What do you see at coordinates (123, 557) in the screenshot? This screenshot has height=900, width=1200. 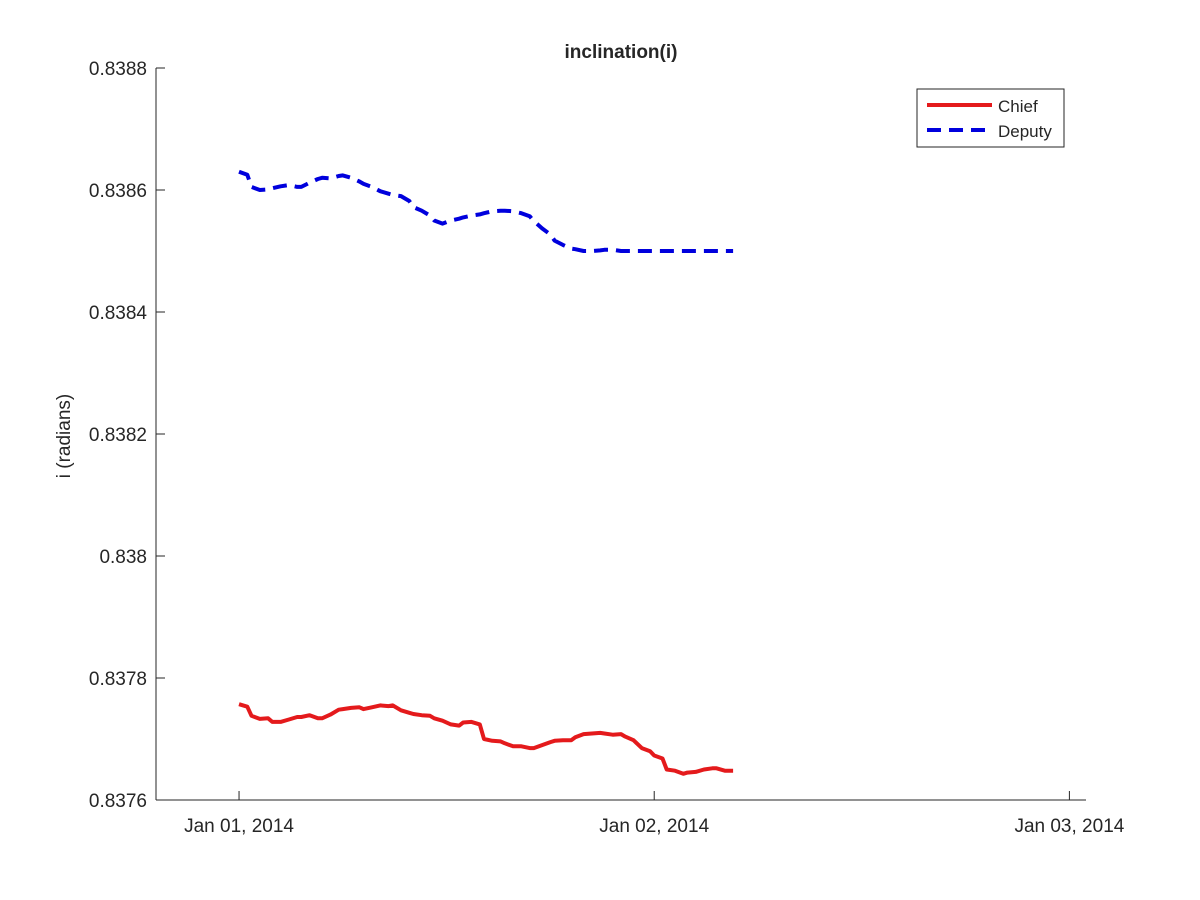 I see `y-tick-label: 0.838` at bounding box center [123, 557].